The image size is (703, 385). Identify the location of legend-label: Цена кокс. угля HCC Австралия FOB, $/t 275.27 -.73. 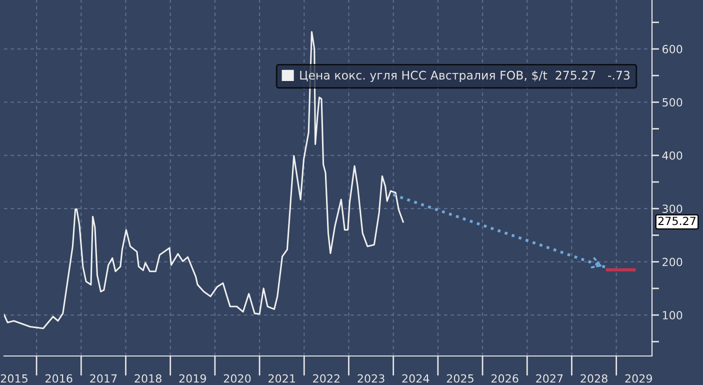
(465, 76).